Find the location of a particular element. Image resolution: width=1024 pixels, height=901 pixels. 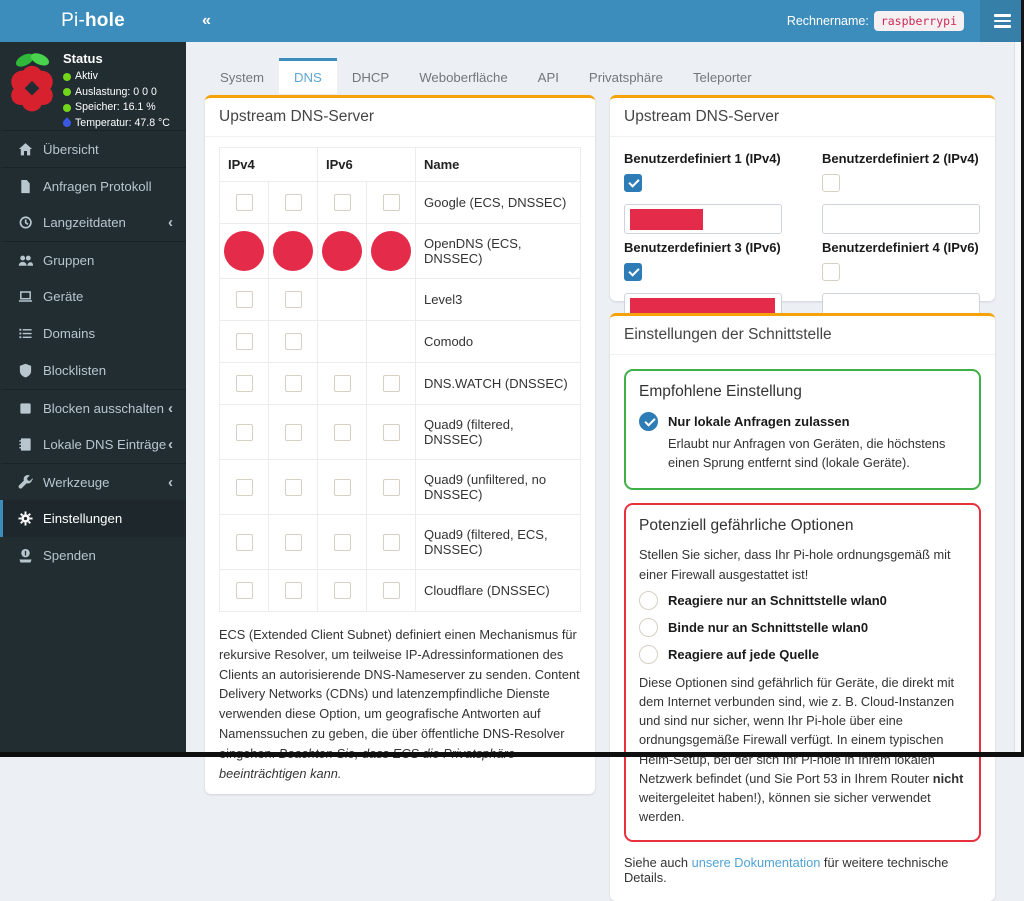

upstream-server-row: Cloudflare (DNSSEC) is located at coordinates (400, 590).